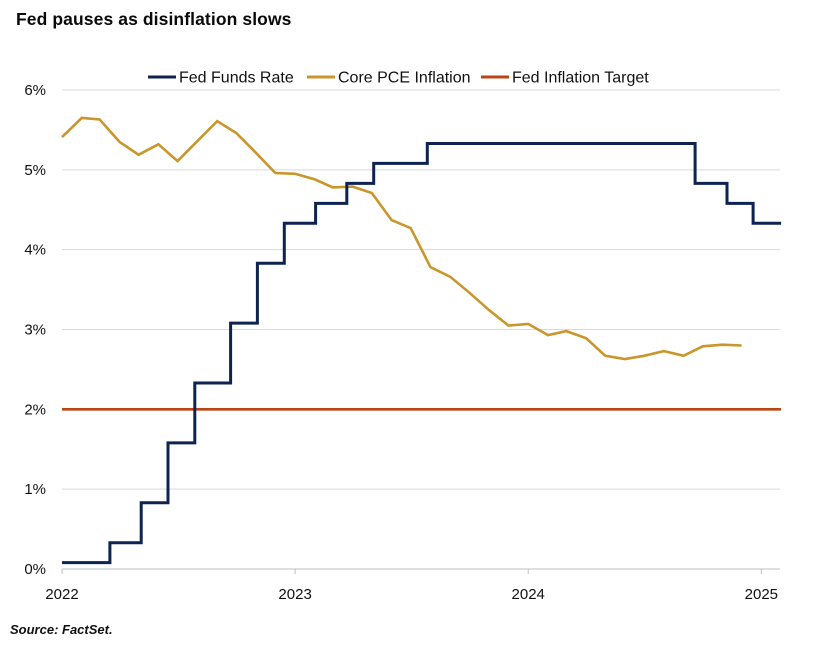 This screenshot has height=648, width=836. I want to click on legend-label-core-pce-inflation: Core PCE Inflation, so click(404, 78).